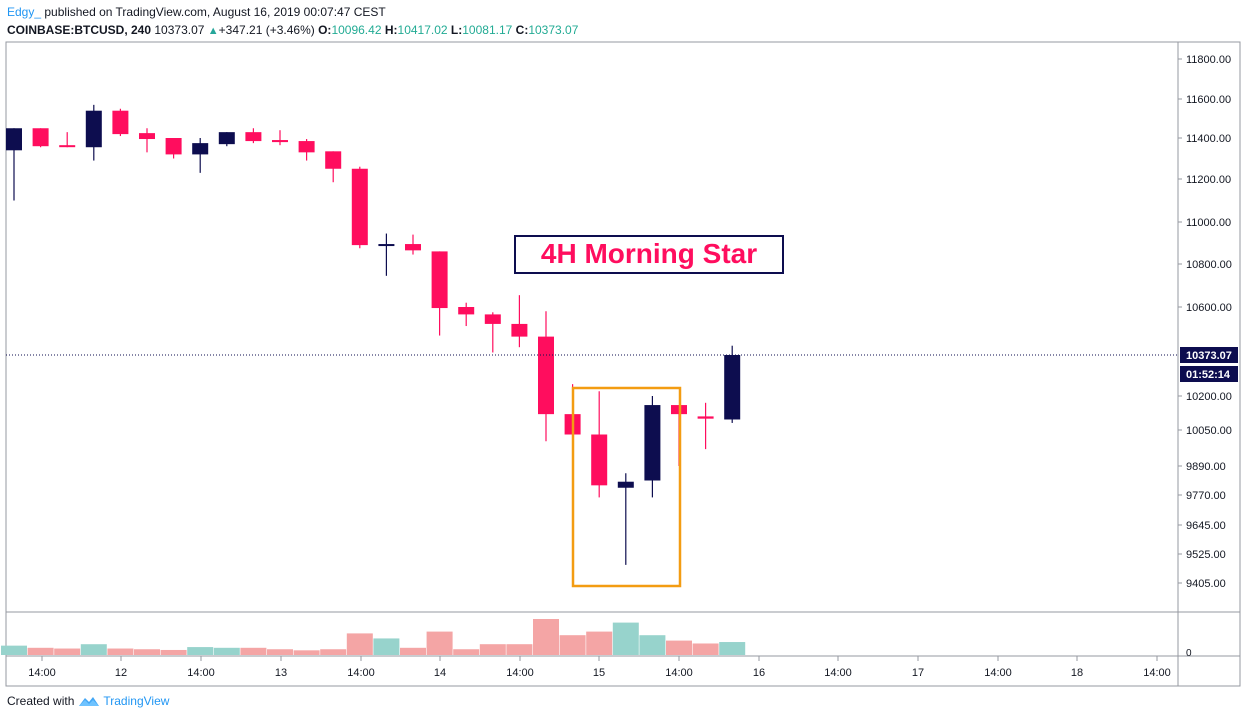 This screenshot has height=720, width=1246. What do you see at coordinates (1206, 496) in the screenshot?
I see `price-tick-label: 9770.00` at bounding box center [1206, 496].